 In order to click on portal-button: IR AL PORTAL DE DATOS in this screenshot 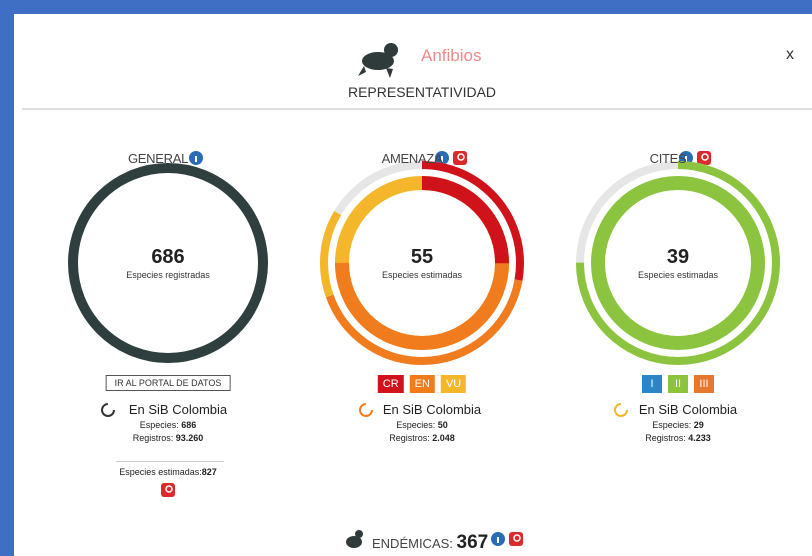, I will do `click(168, 383)`.